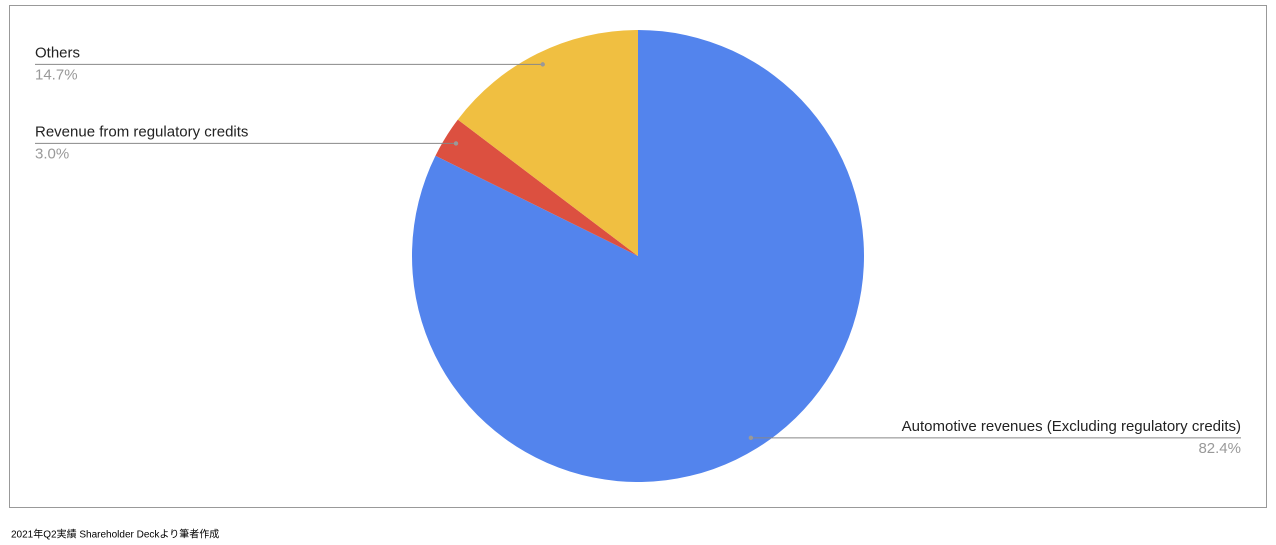  What do you see at coordinates (52, 153) in the screenshot?
I see `slice-value: 3.0%` at bounding box center [52, 153].